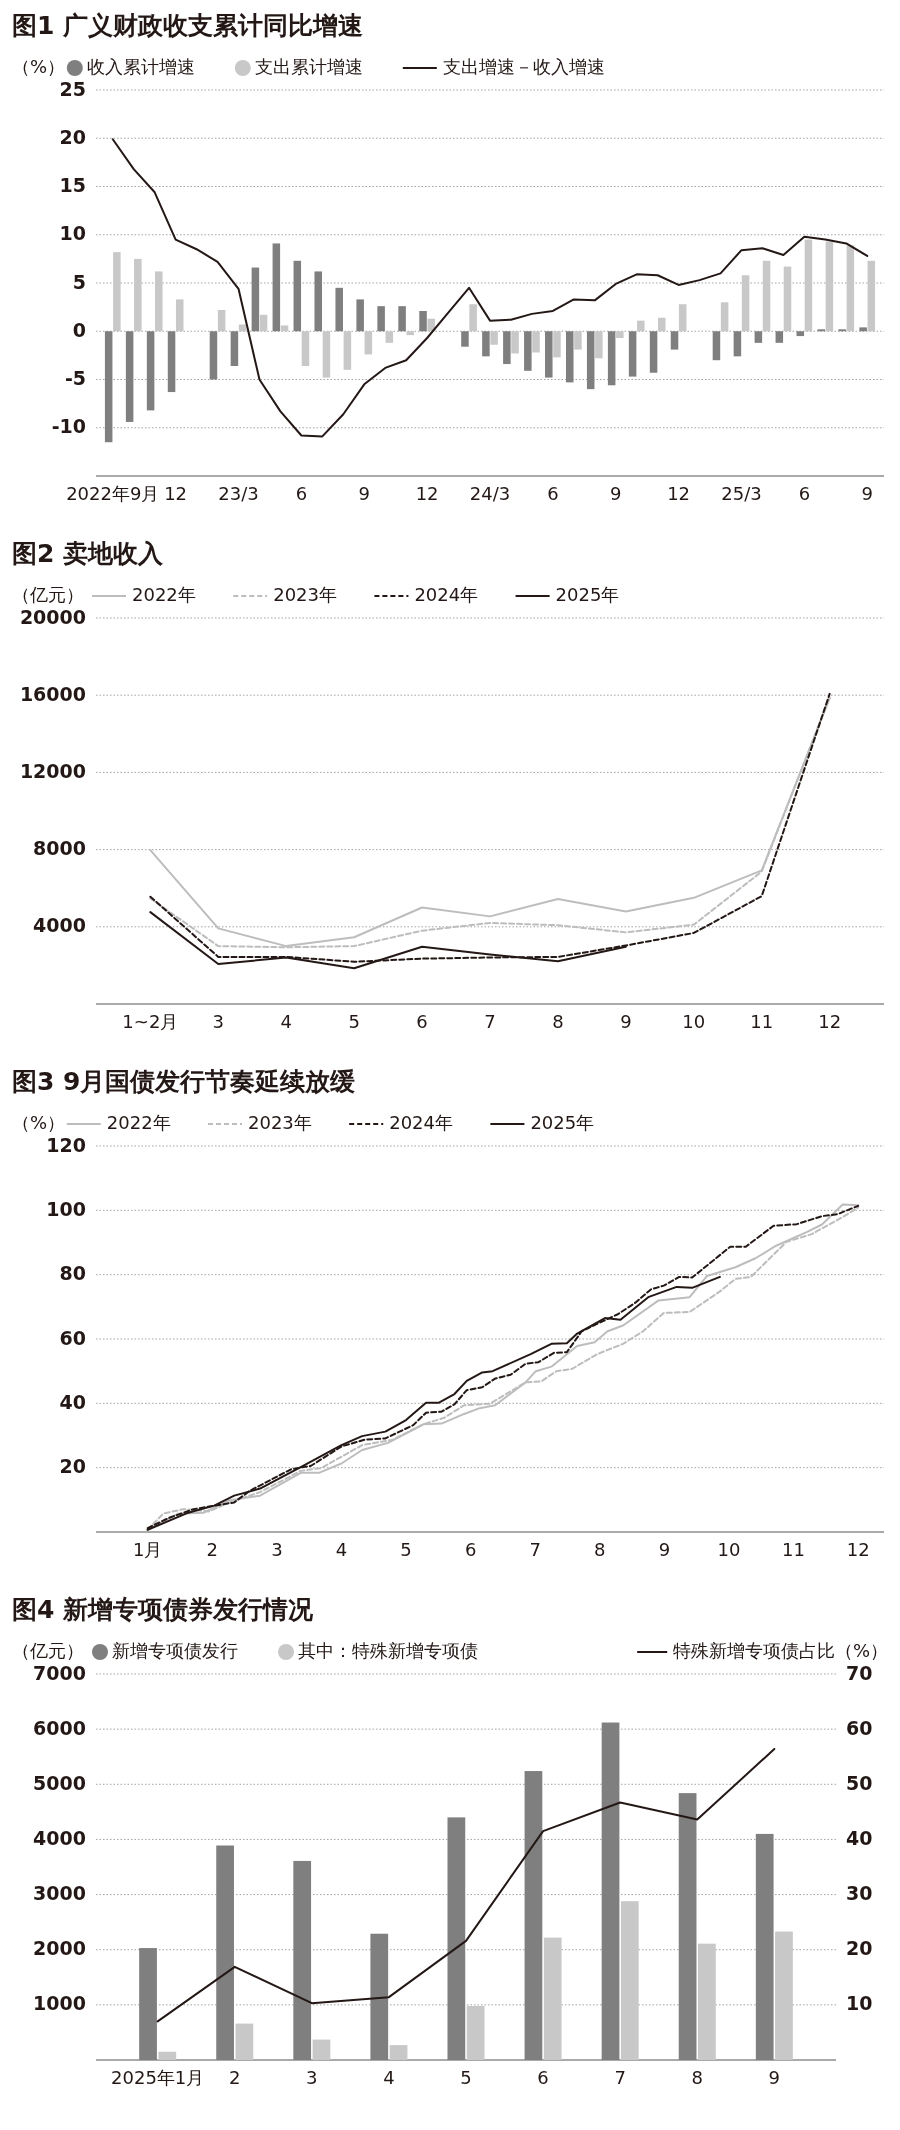 The width and height of the screenshot is (900, 2130). Describe the element at coordinates (490, 493) in the screenshot. I see `x-tick-label: 24/3` at that location.